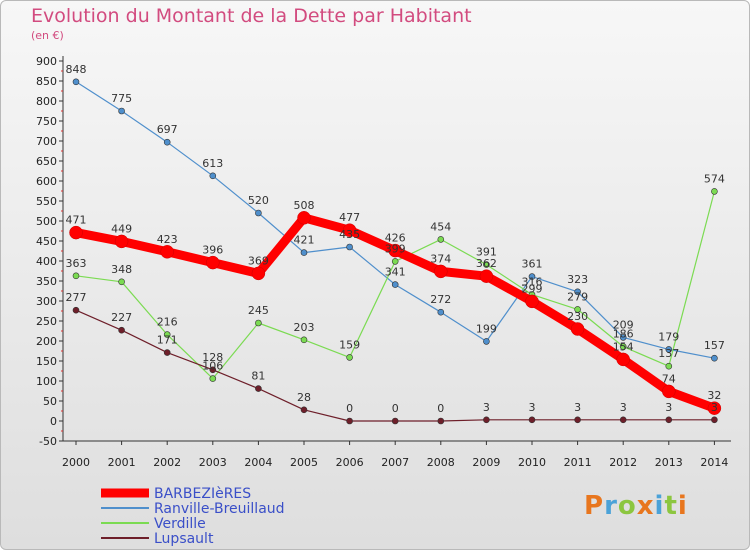 This screenshot has height=550, width=750. Describe the element at coordinates (76, 263) in the screenshot. I see `data-label: 363` at that location.